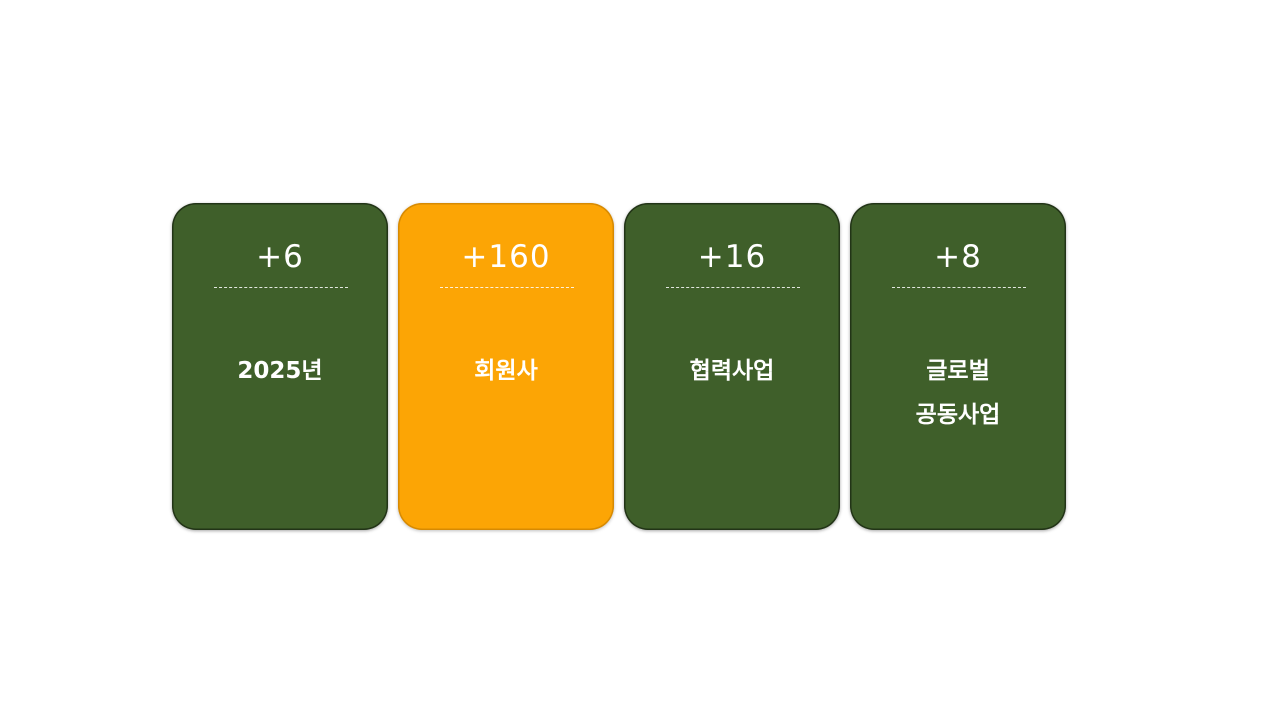 The height and width of the screenshot is (720, 1280). I want to click on stat-label-line: 글로벌, so click(958, 371).